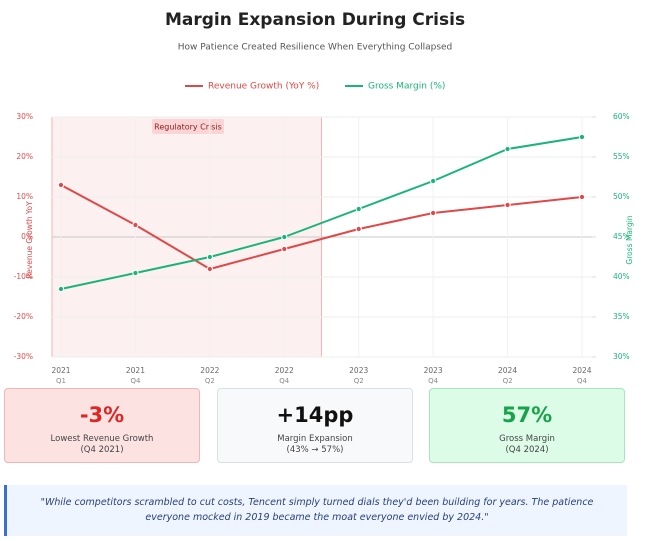 The image size is (645, 541). Describe the element at coordinates (24, 196) in the screenshot. I see `y-tick-label: 10%` at that location.